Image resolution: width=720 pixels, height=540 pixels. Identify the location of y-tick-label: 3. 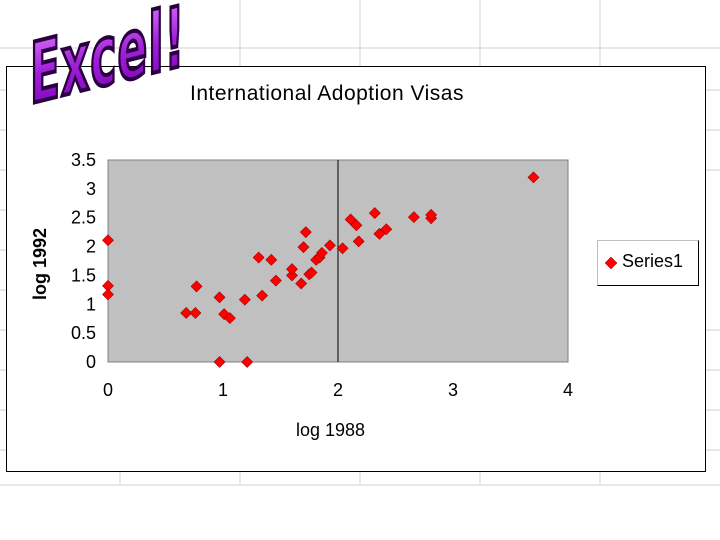
(91, 189).